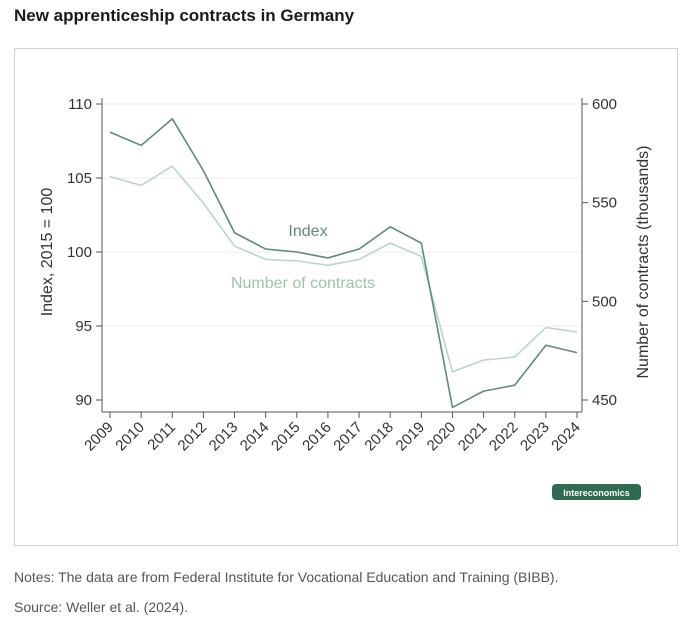 The height and width of the screenshot is (626, 694). What do you see at coordinates (317, 437) in the screenshot?
I see `x-tick-label: 2016` at bounding box center [317, 437].